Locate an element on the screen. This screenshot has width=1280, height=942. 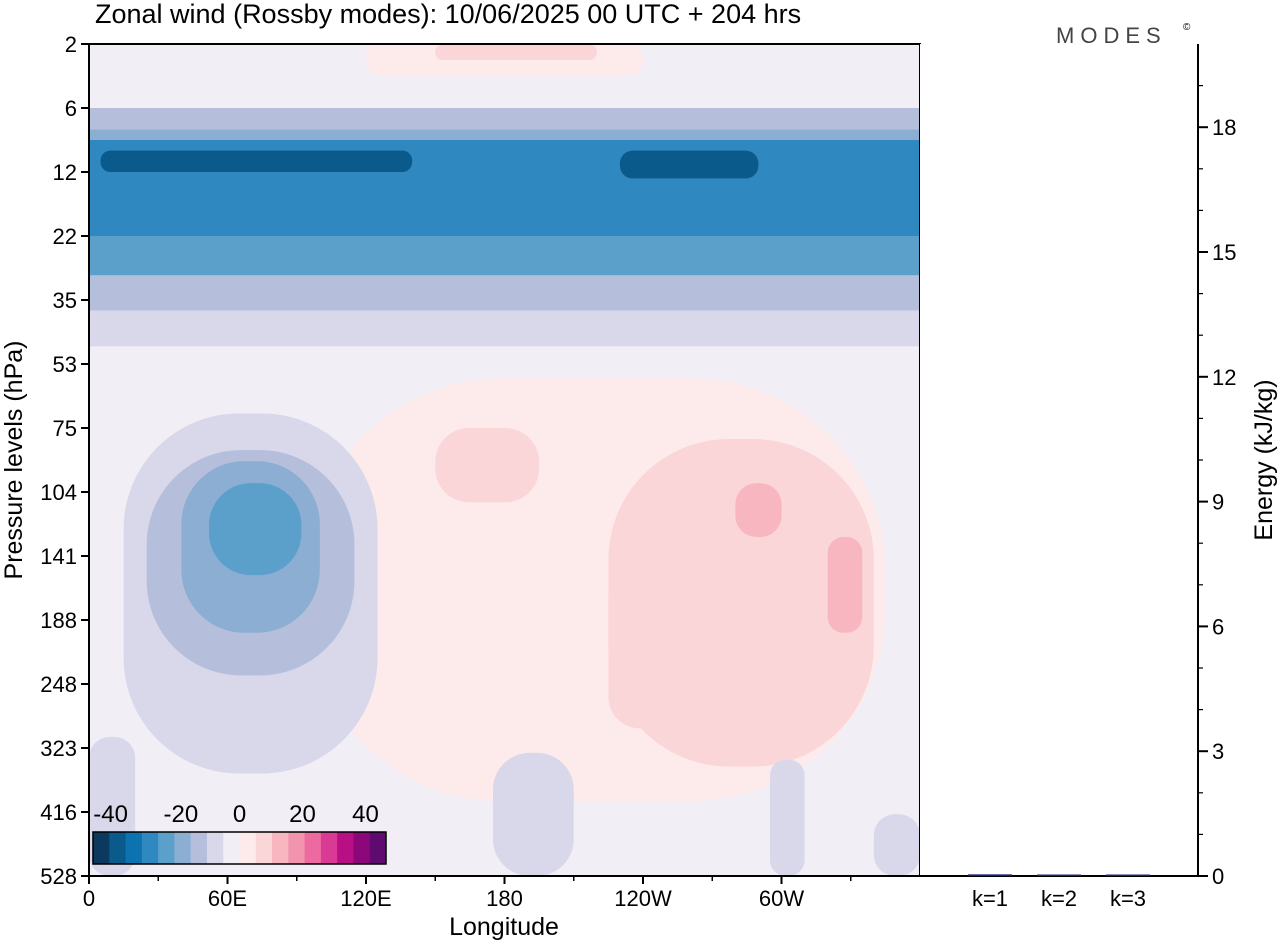
y-tick-label: 2 is located at coordinates (71, 44).